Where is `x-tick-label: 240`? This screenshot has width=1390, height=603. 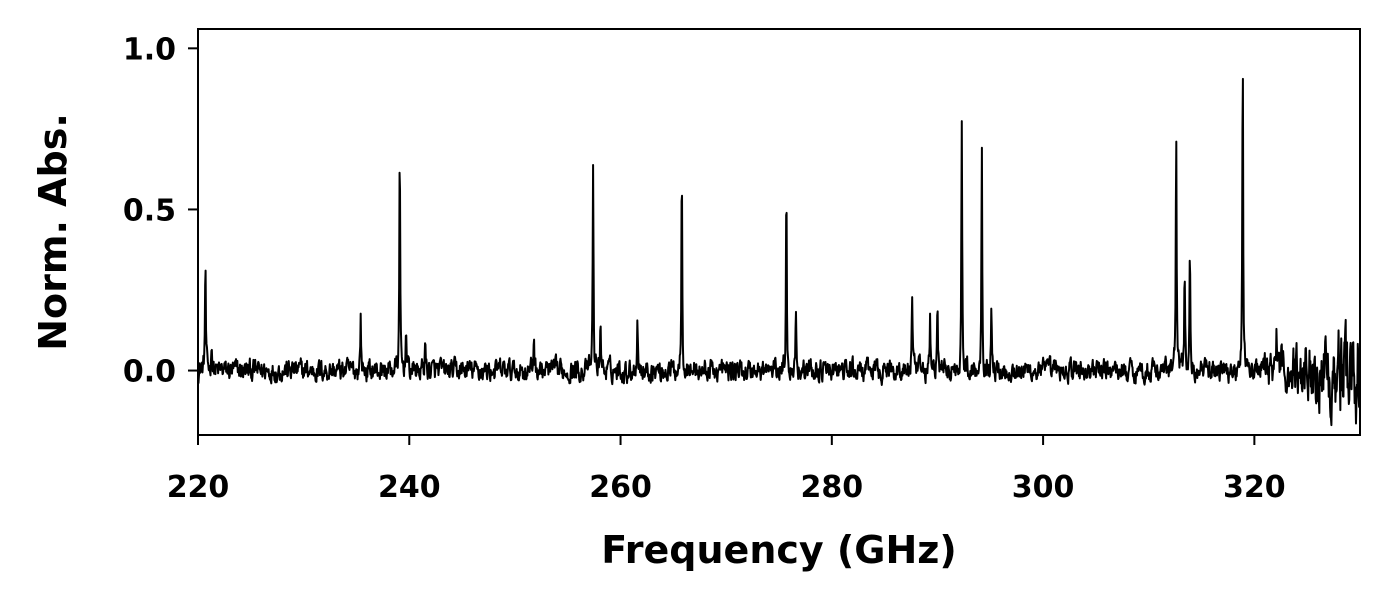 x-tick-label: 240 is located at coordinates (409, 487).